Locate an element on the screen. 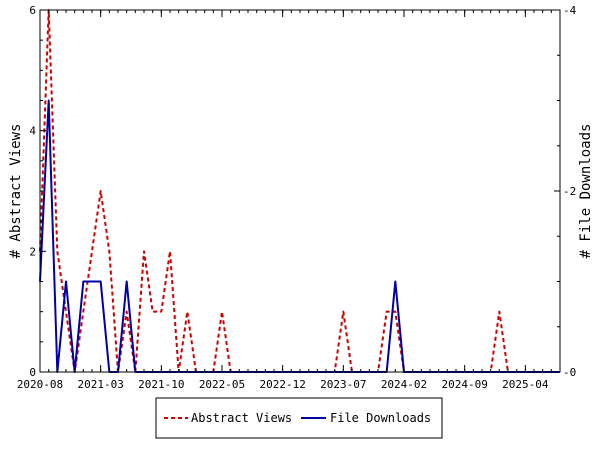 Image resolution: width=600 pixels, height=450 pixels. legend-label-file-downloads: File Downloads is located at coordinates (380, 418).